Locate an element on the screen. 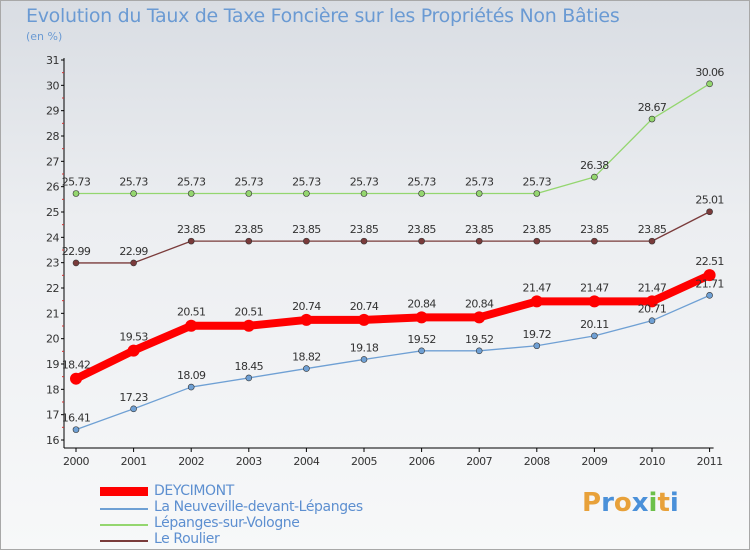 Image resolution: width=750 pixels, height=550 pixels. x-tick-label: 2007 is located at coordinates (479, 461).